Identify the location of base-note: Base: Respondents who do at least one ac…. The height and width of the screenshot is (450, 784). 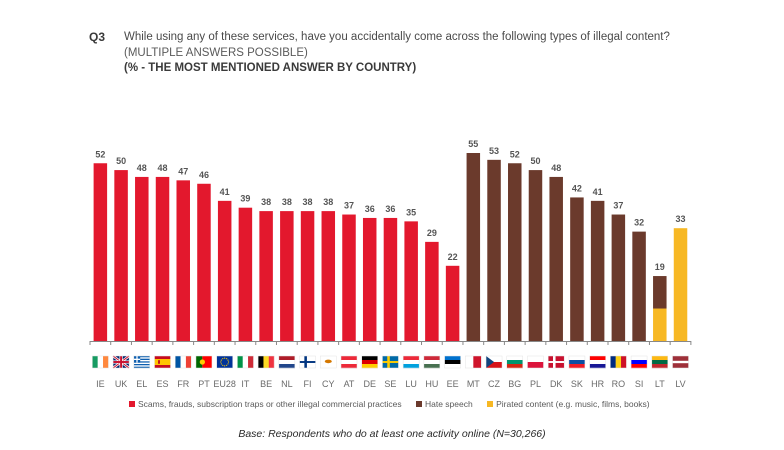
(392, 434).